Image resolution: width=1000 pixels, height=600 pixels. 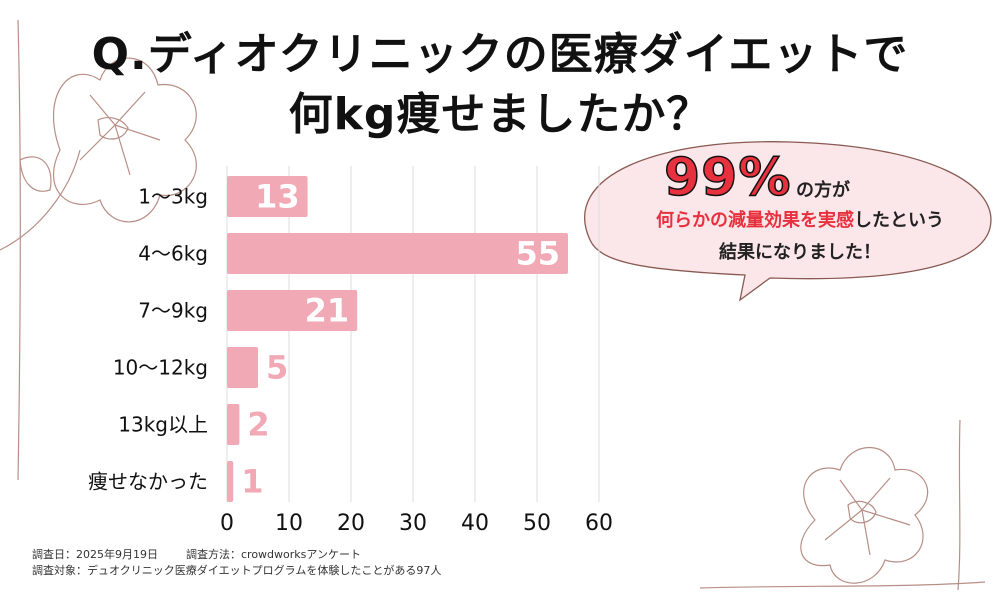 What do you see at coordinates (413, 523) in the screenshot?
I see `x-tick-30: 30` at bounding box center [413, 523].